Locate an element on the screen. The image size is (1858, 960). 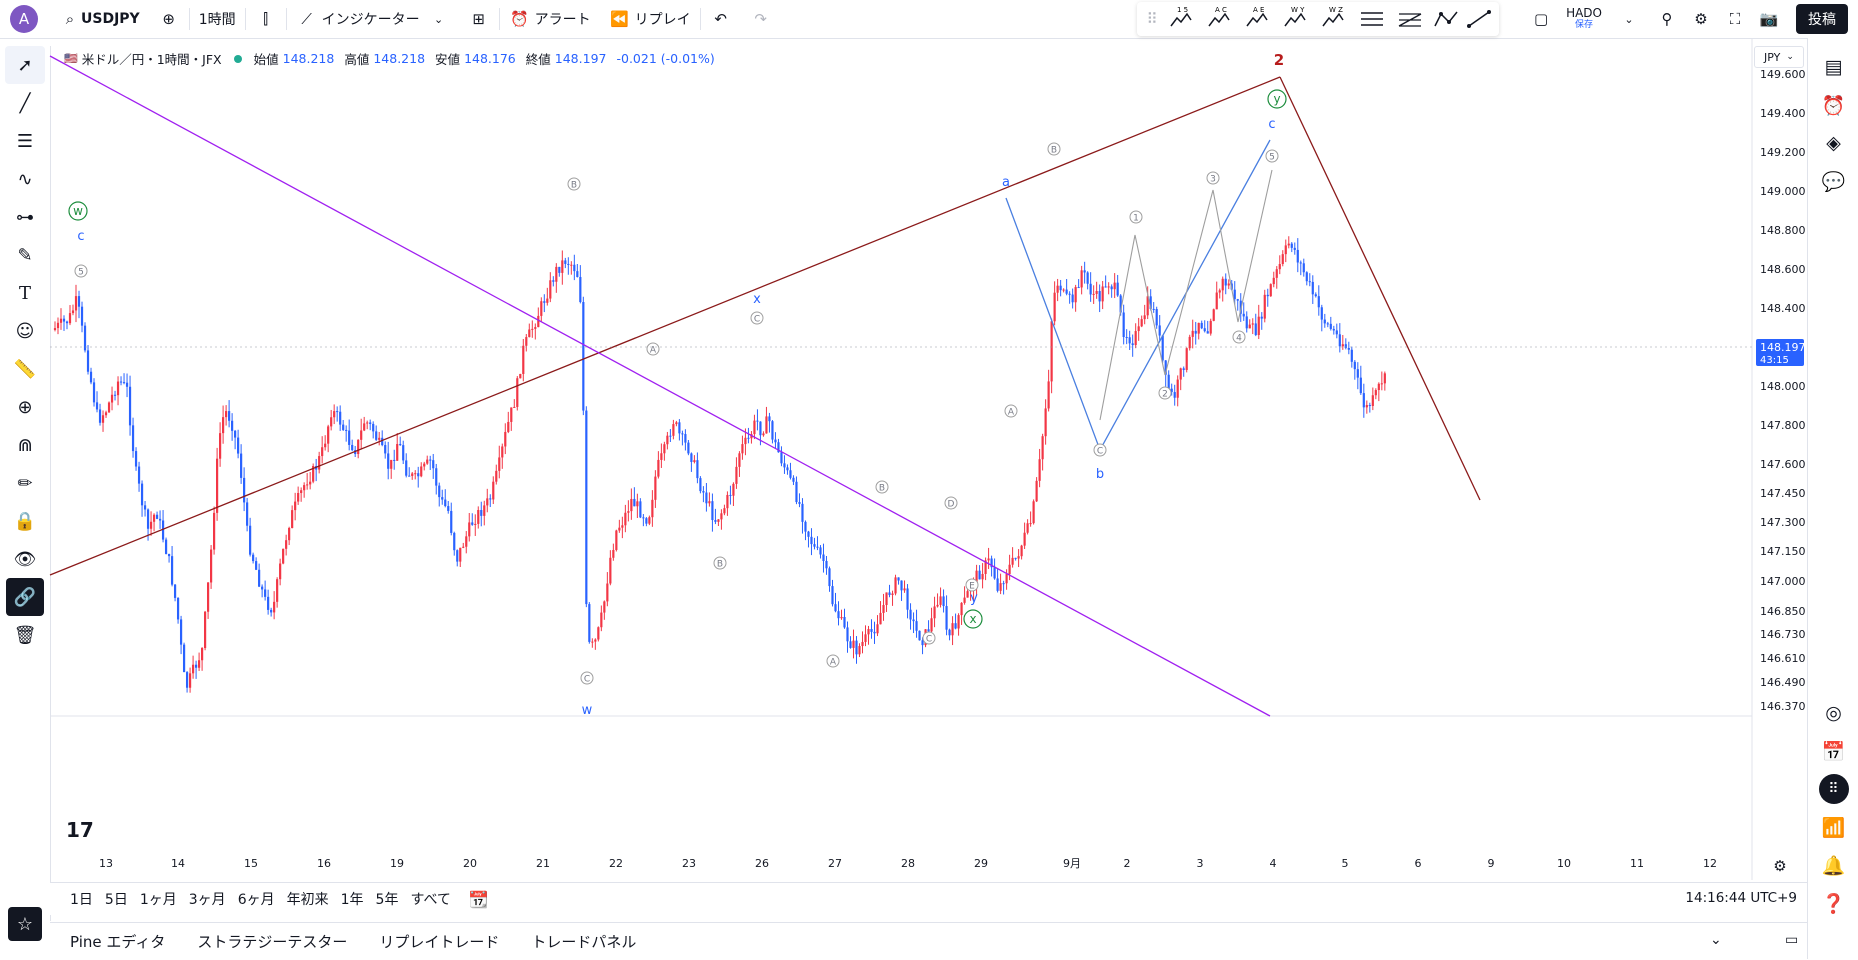
remove-drawings-tool: 🗑 is located at coordinates (25, 635).